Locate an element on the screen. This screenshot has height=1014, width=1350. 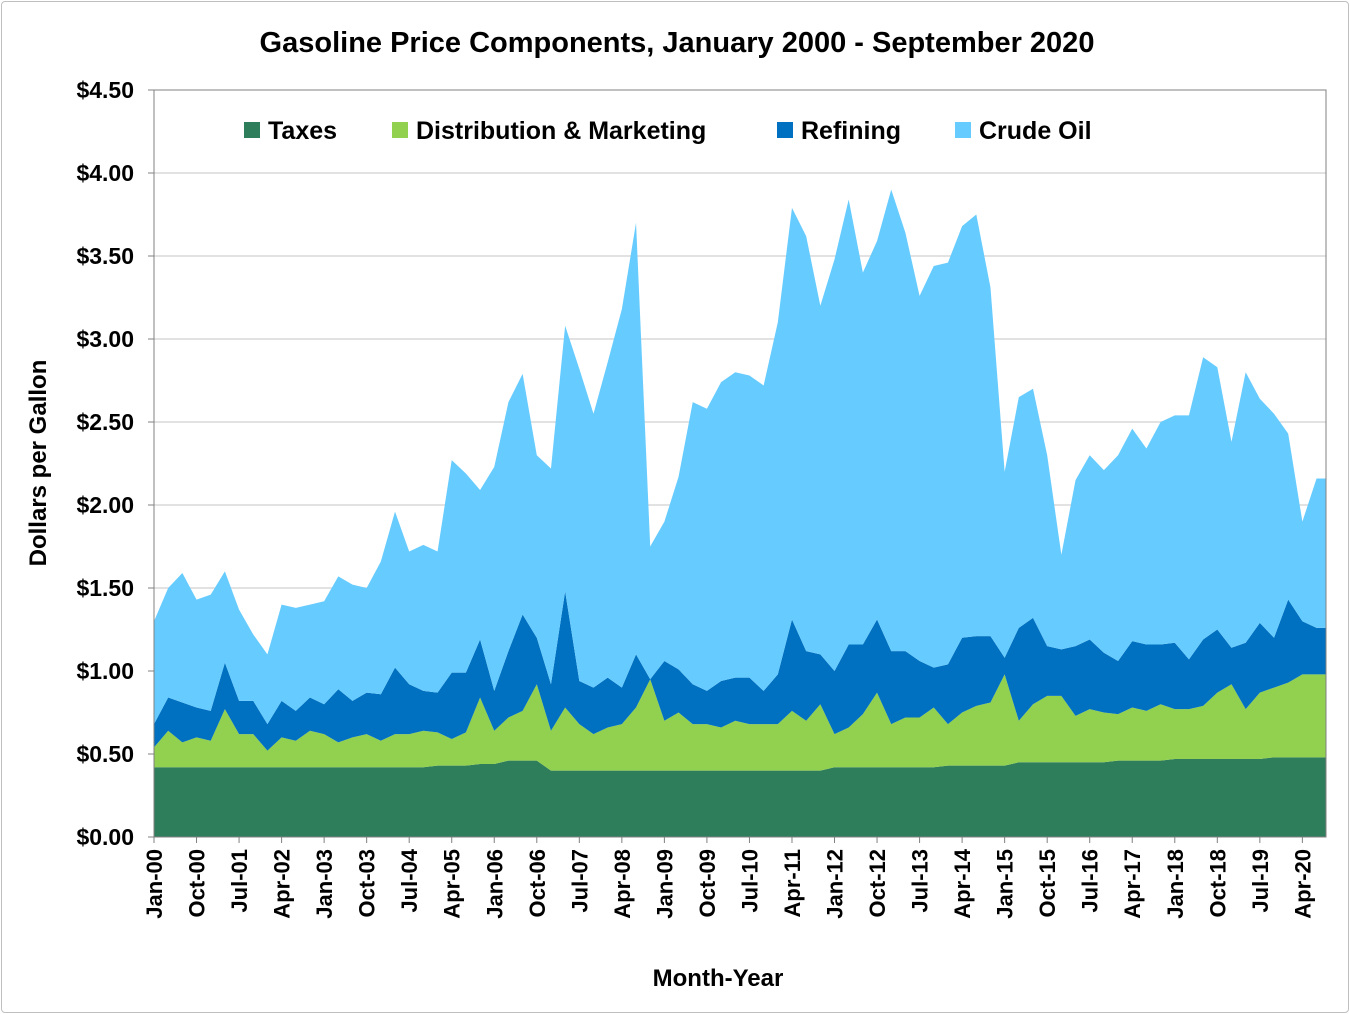
y-tick-label: $1.50 is located at coordinates (105, 588).